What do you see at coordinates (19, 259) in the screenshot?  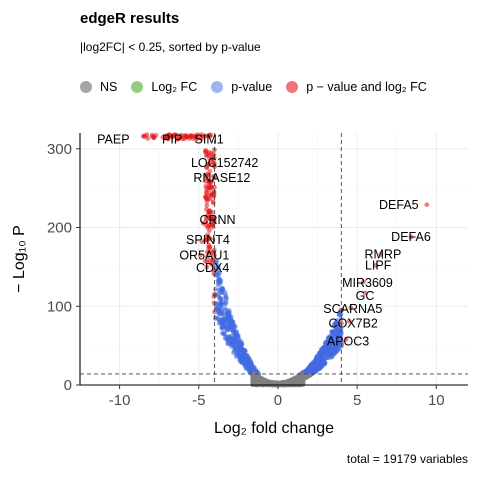 I see `y-axis-title: − Log₁₀ P` at bounding box center [19, 259].